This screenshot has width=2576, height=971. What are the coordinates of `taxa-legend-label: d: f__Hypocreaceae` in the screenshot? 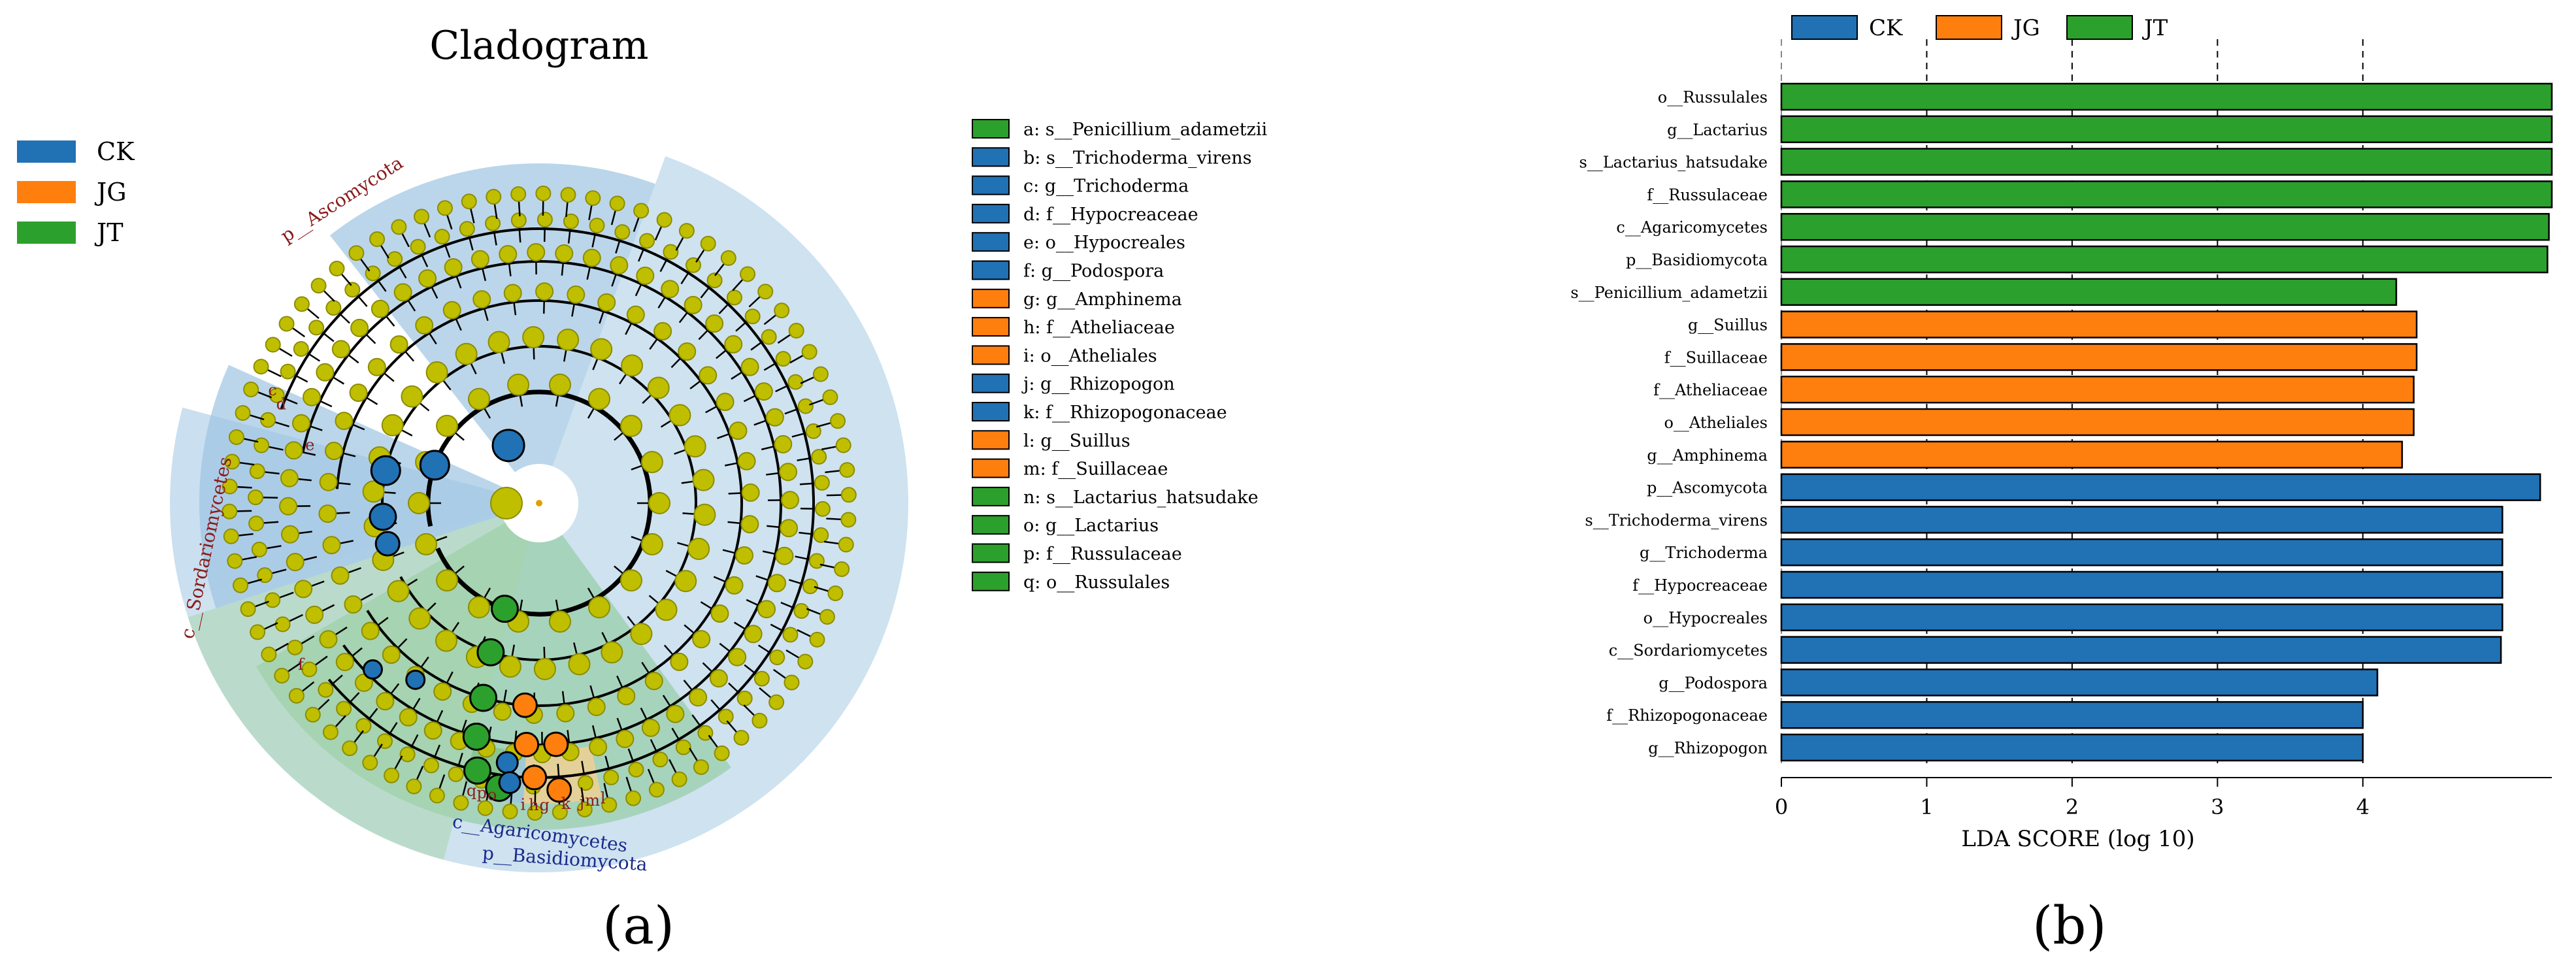 It's located at (1110, 215).